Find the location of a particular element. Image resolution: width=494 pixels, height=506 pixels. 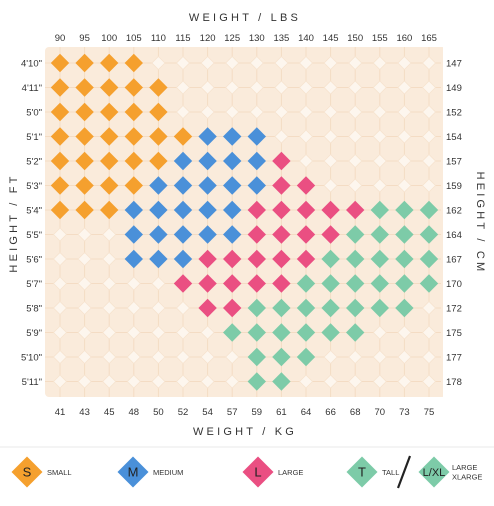

tick-label-lbs: 135 is located at coordinates (281, 38).